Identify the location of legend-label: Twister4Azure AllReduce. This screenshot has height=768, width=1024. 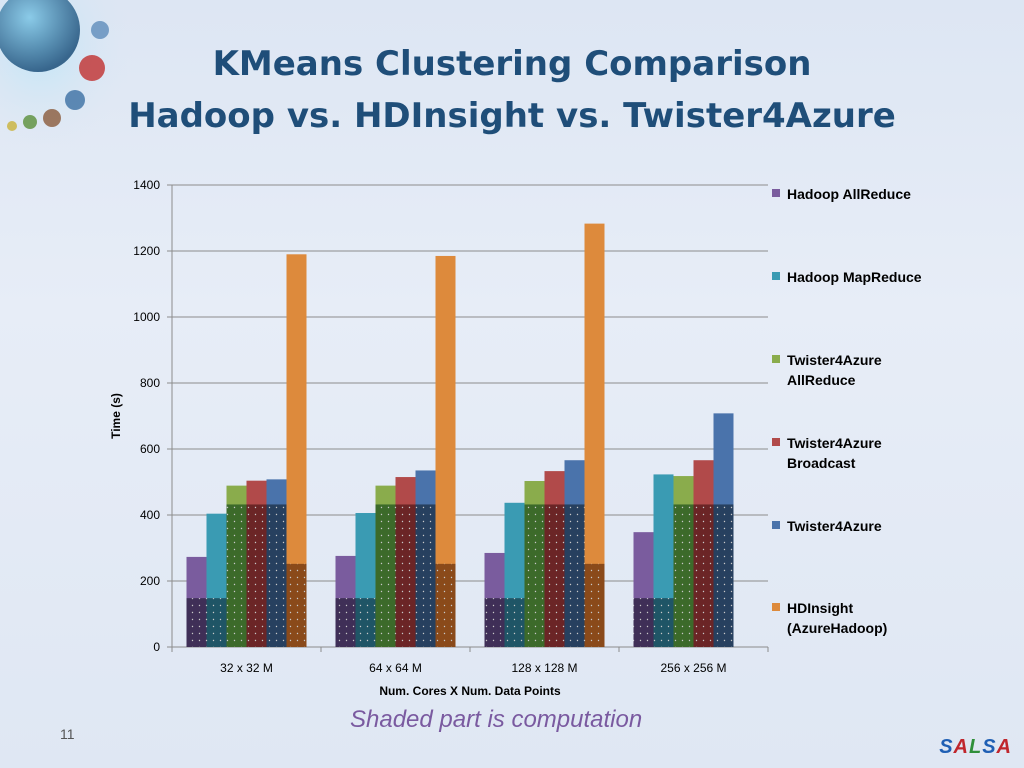
(834, 370).